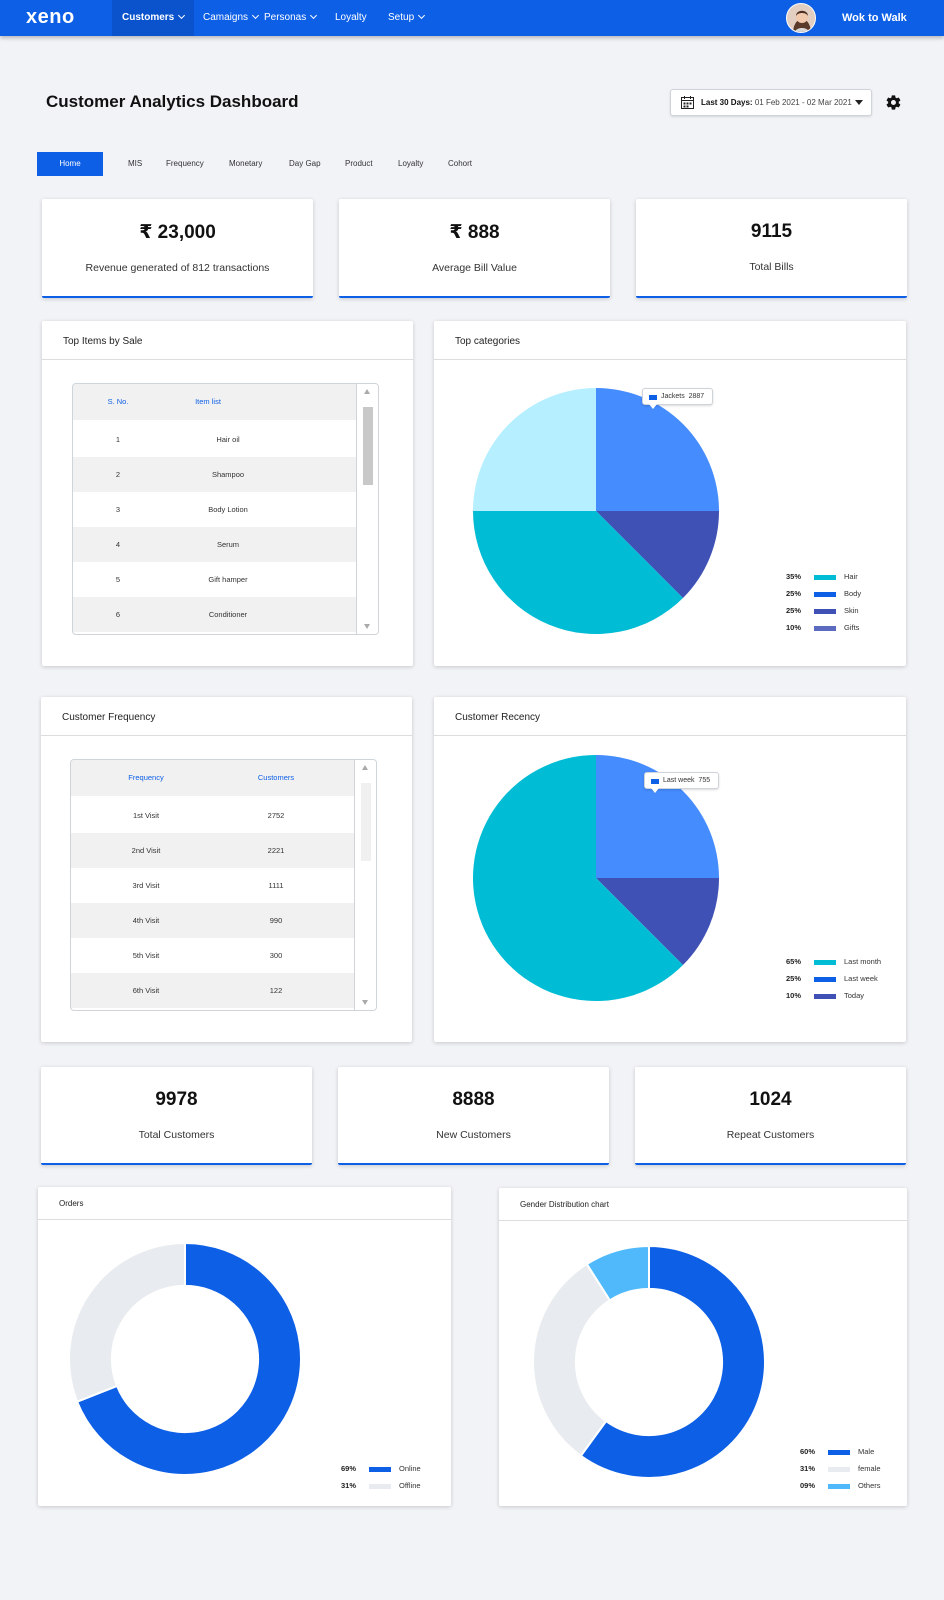  Describe the element at coordinates (215, 579) in the screenshot. I see `table-row: 5 Gift hamper` at that location.